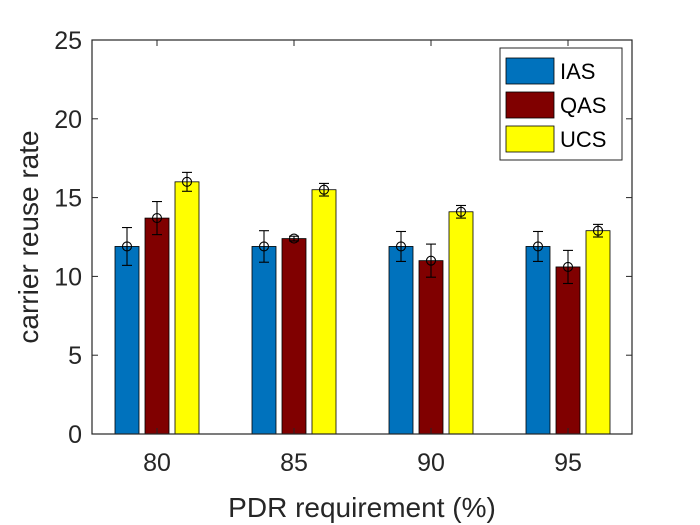  I want to click on x-tick-labels: 80 85 90 95, so click(362, 463).